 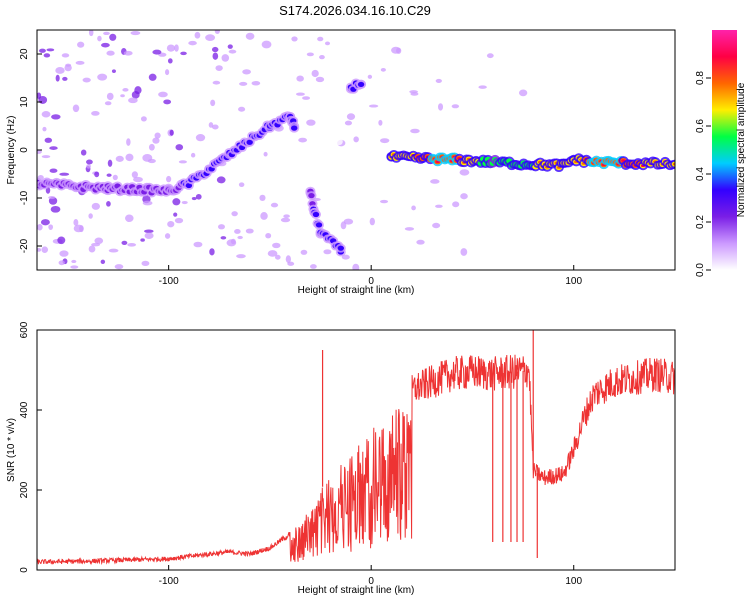 What do you see at coordinates (371, 276) in the screenshot?
I see `spectrogram-x-ticks: -100 0 100` at bounding box center [371, 276].